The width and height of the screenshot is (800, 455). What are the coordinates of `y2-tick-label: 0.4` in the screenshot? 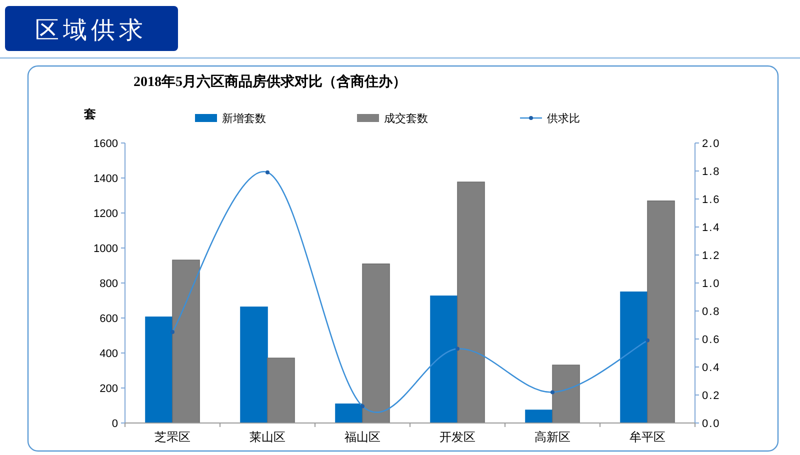 It's located at (711, 368).